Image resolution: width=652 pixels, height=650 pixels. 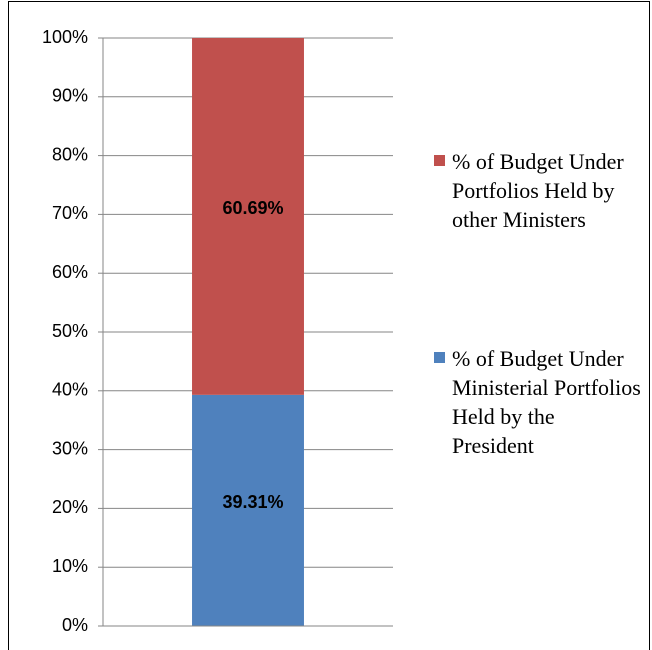 I want to click on y-tick-label: 20%, so click(x=70, y=507).